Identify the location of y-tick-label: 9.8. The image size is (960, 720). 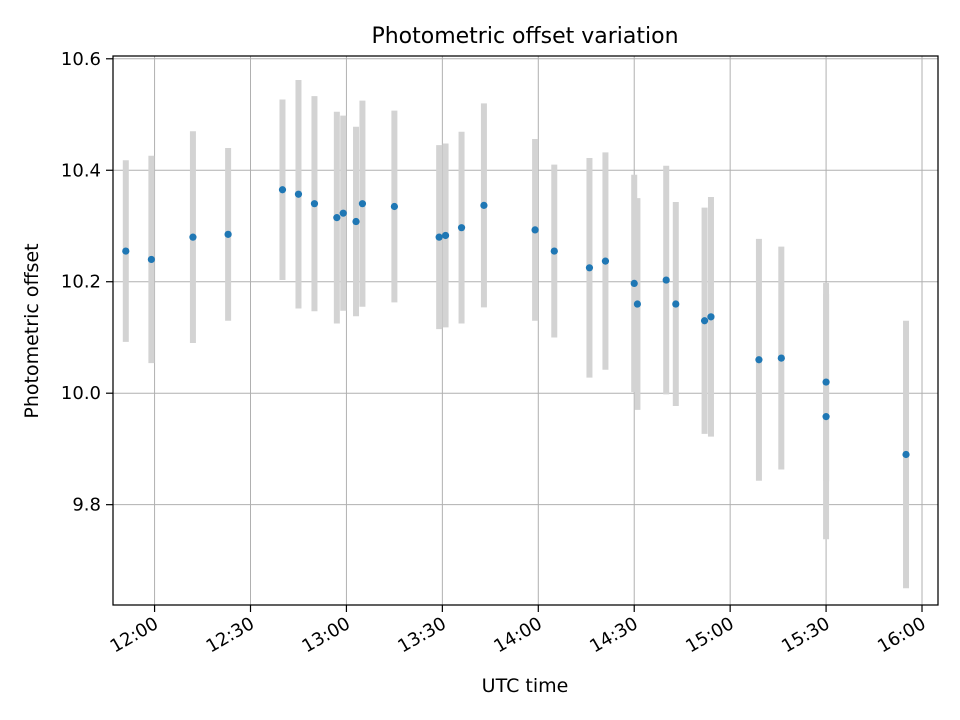
(86, 505).